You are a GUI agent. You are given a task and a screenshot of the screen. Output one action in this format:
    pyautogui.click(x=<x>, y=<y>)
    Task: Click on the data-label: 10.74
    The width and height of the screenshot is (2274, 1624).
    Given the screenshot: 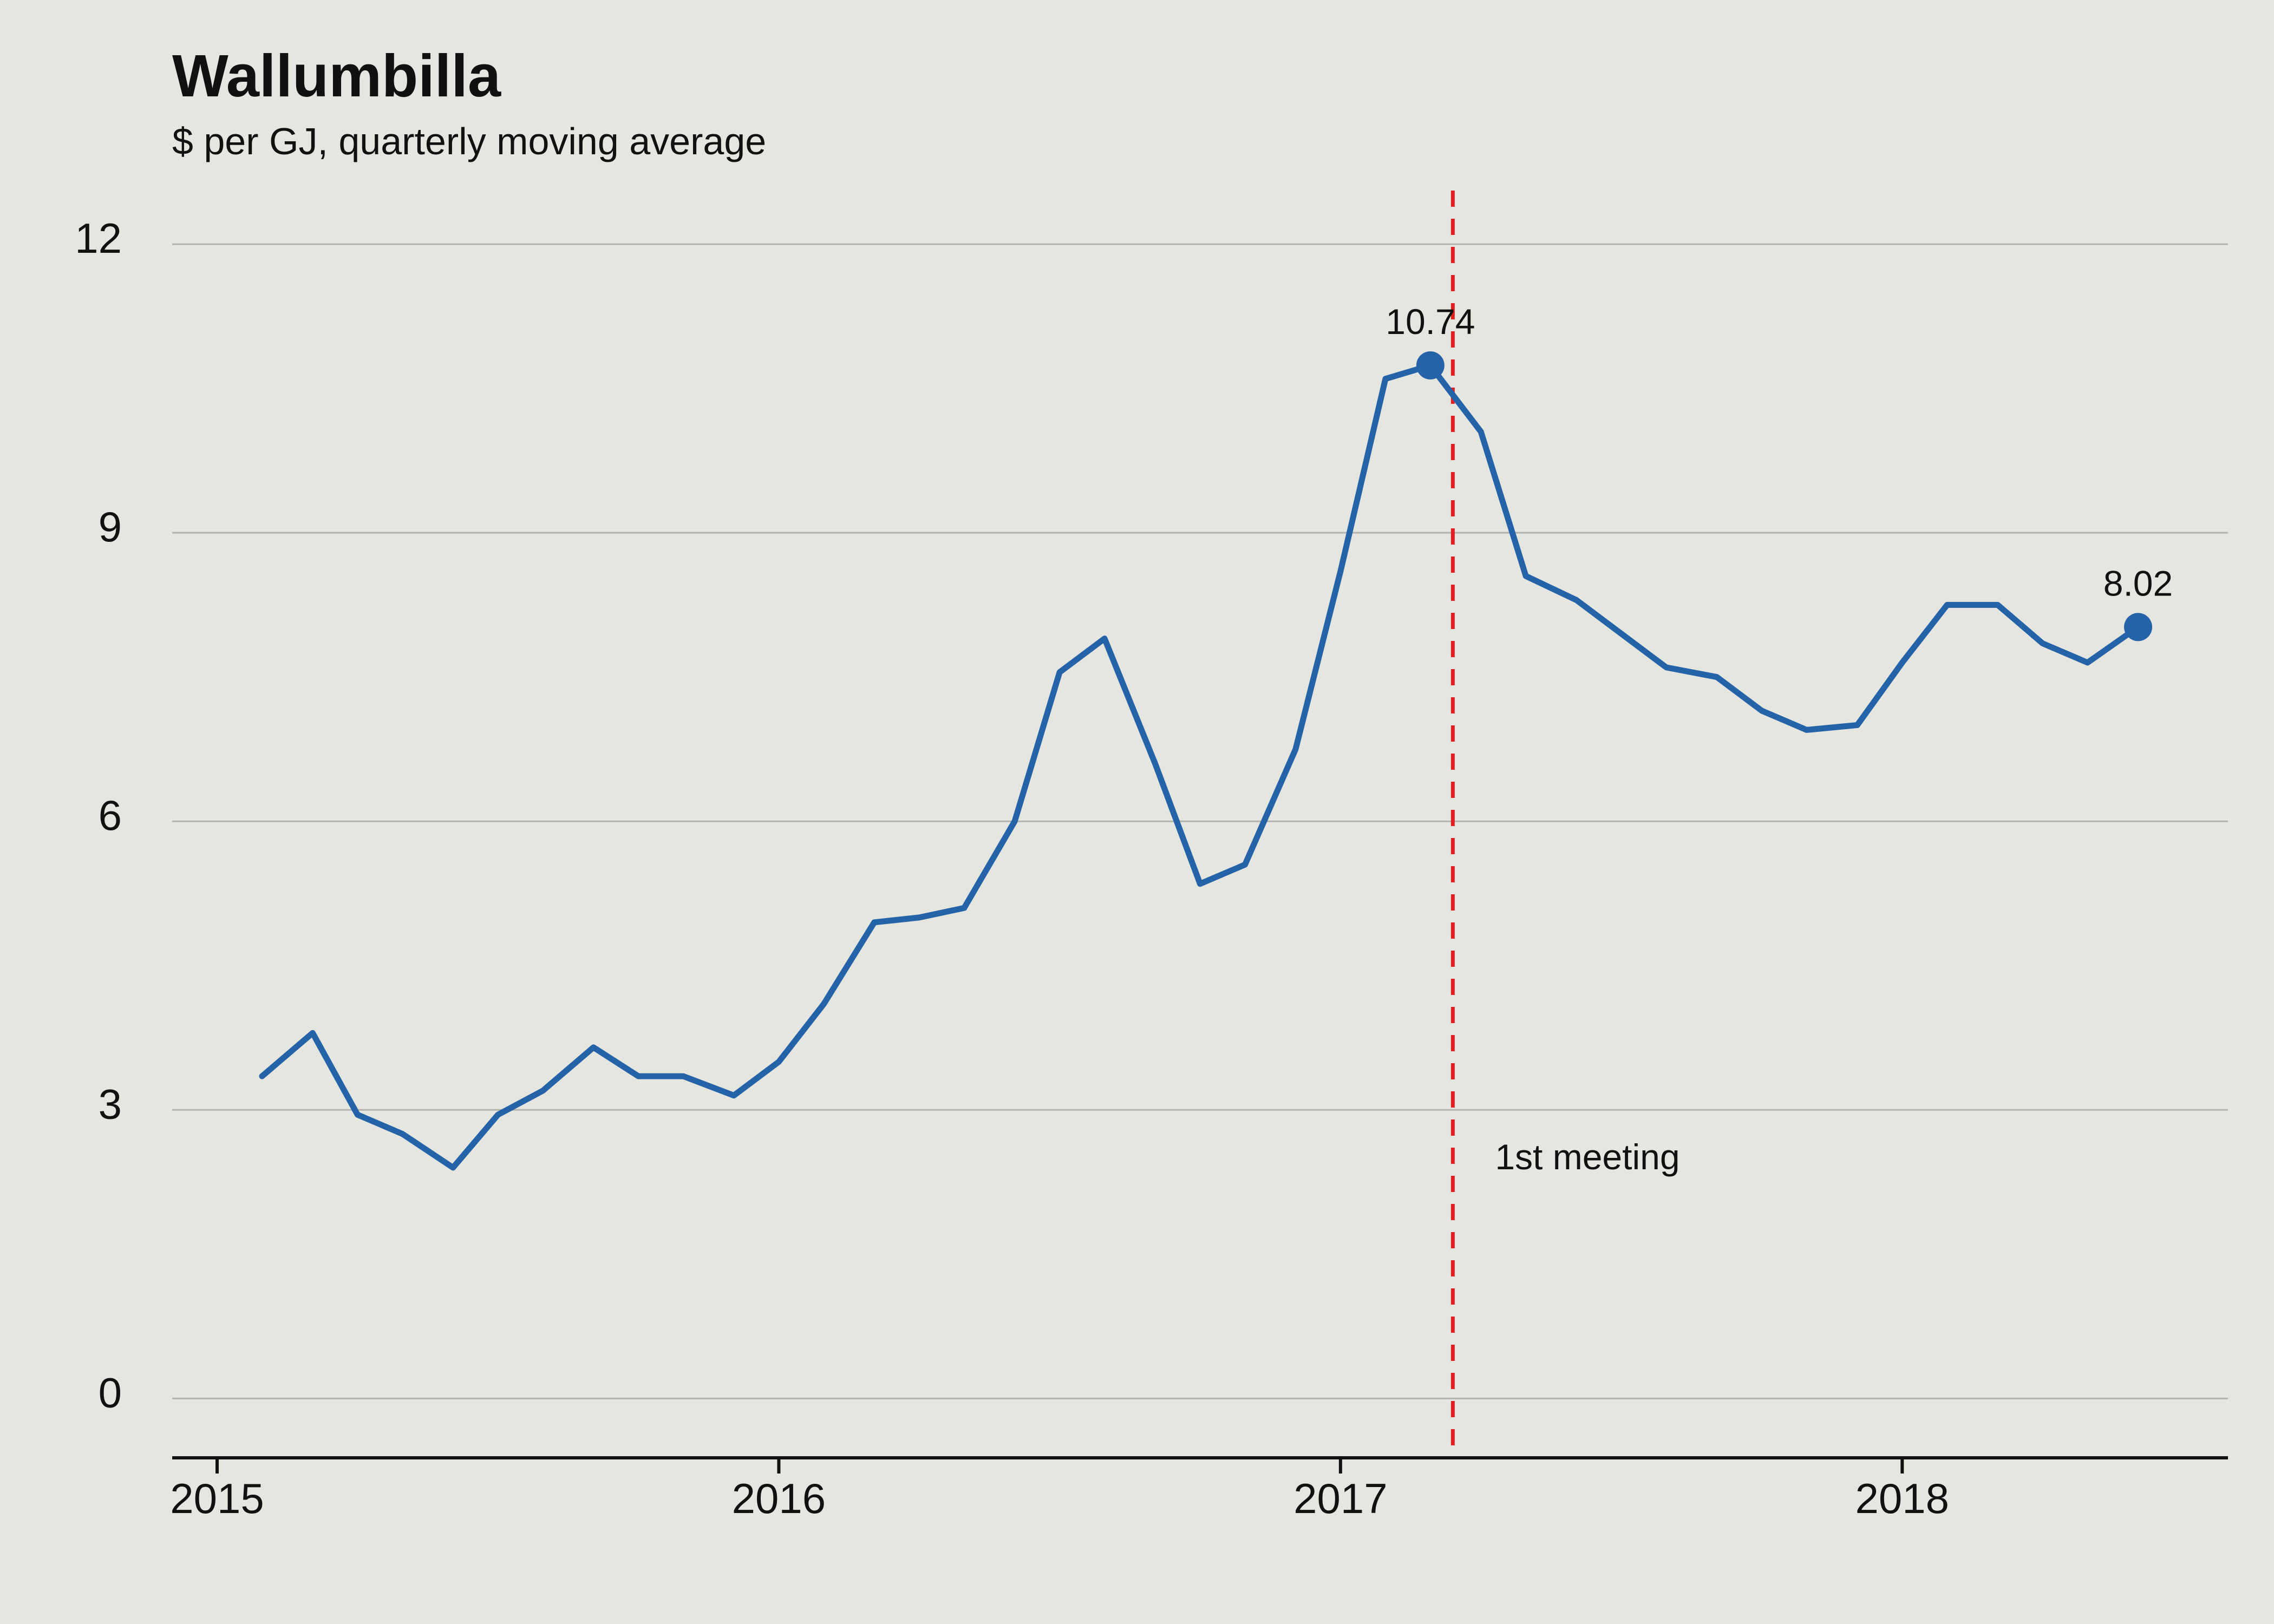 What is the action you would take?
    pyautogui.click(x=1431, y=322)
    